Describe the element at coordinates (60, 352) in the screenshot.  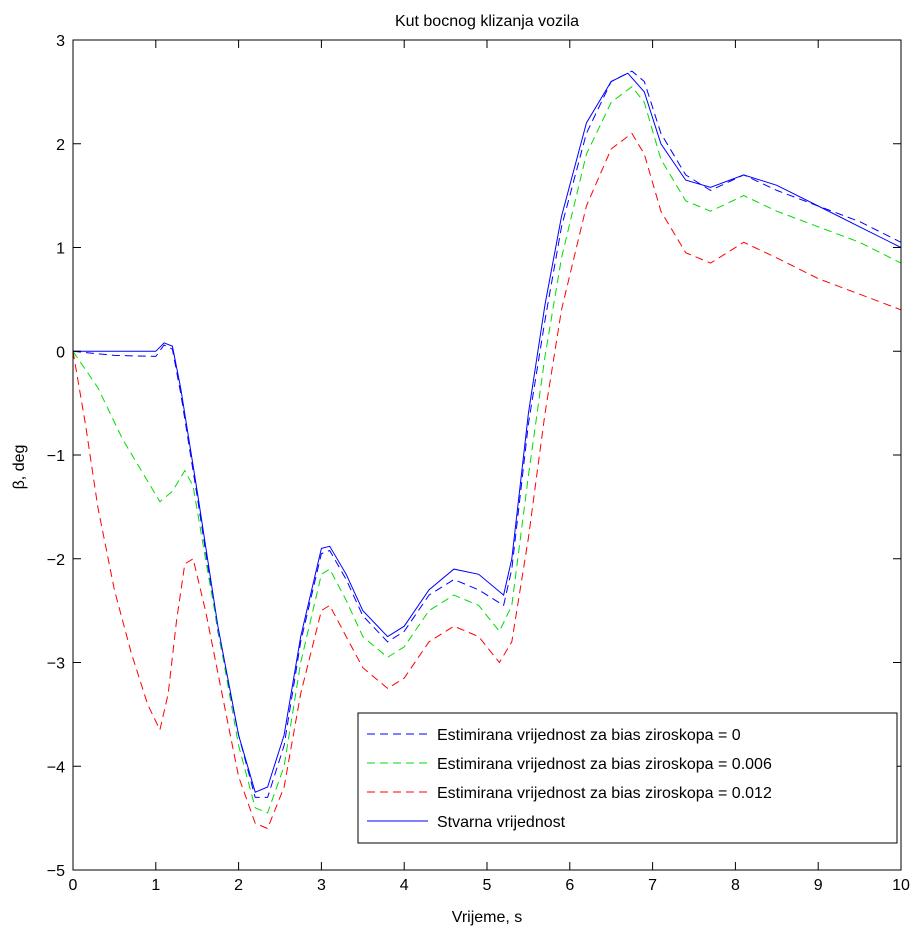
I see `y-tick-label: 0` at that location.